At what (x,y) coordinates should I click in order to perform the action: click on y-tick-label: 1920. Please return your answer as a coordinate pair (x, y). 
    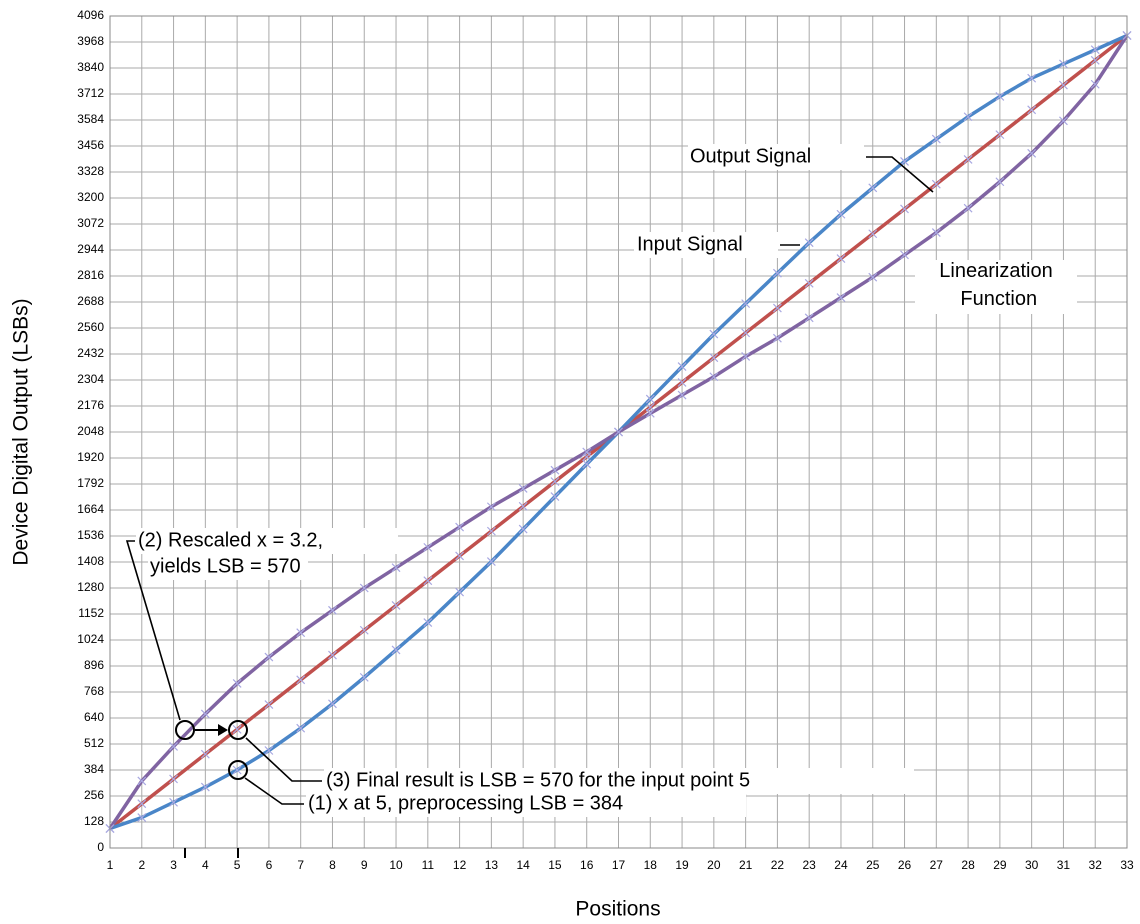
    Looking at the image, I should click on (90, 457).